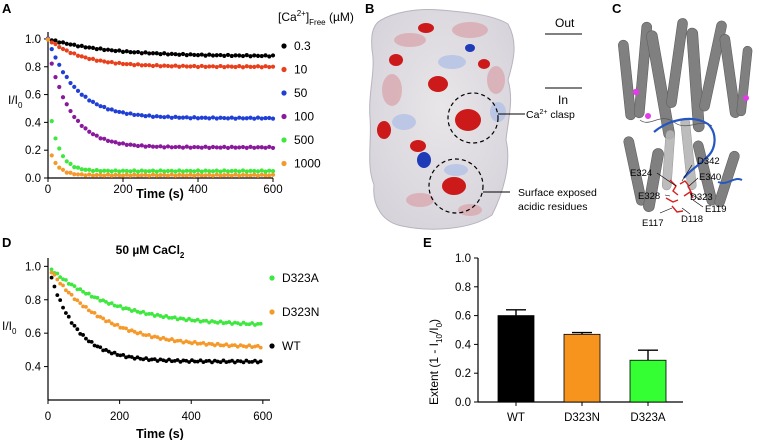  What do you see at coordinates (680, 189) in the screenshot?
I see `residue-leader-lines` at bounding box center [680, 189].